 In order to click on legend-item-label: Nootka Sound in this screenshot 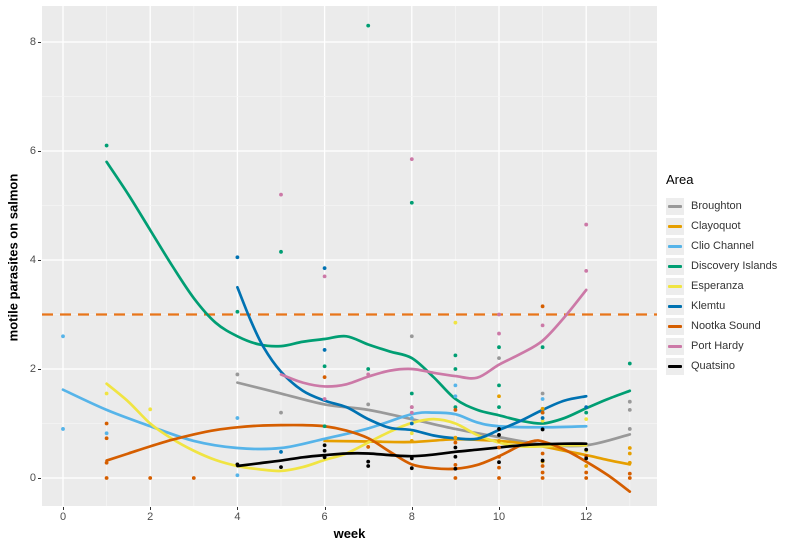, I will do `click(726, 326)`.